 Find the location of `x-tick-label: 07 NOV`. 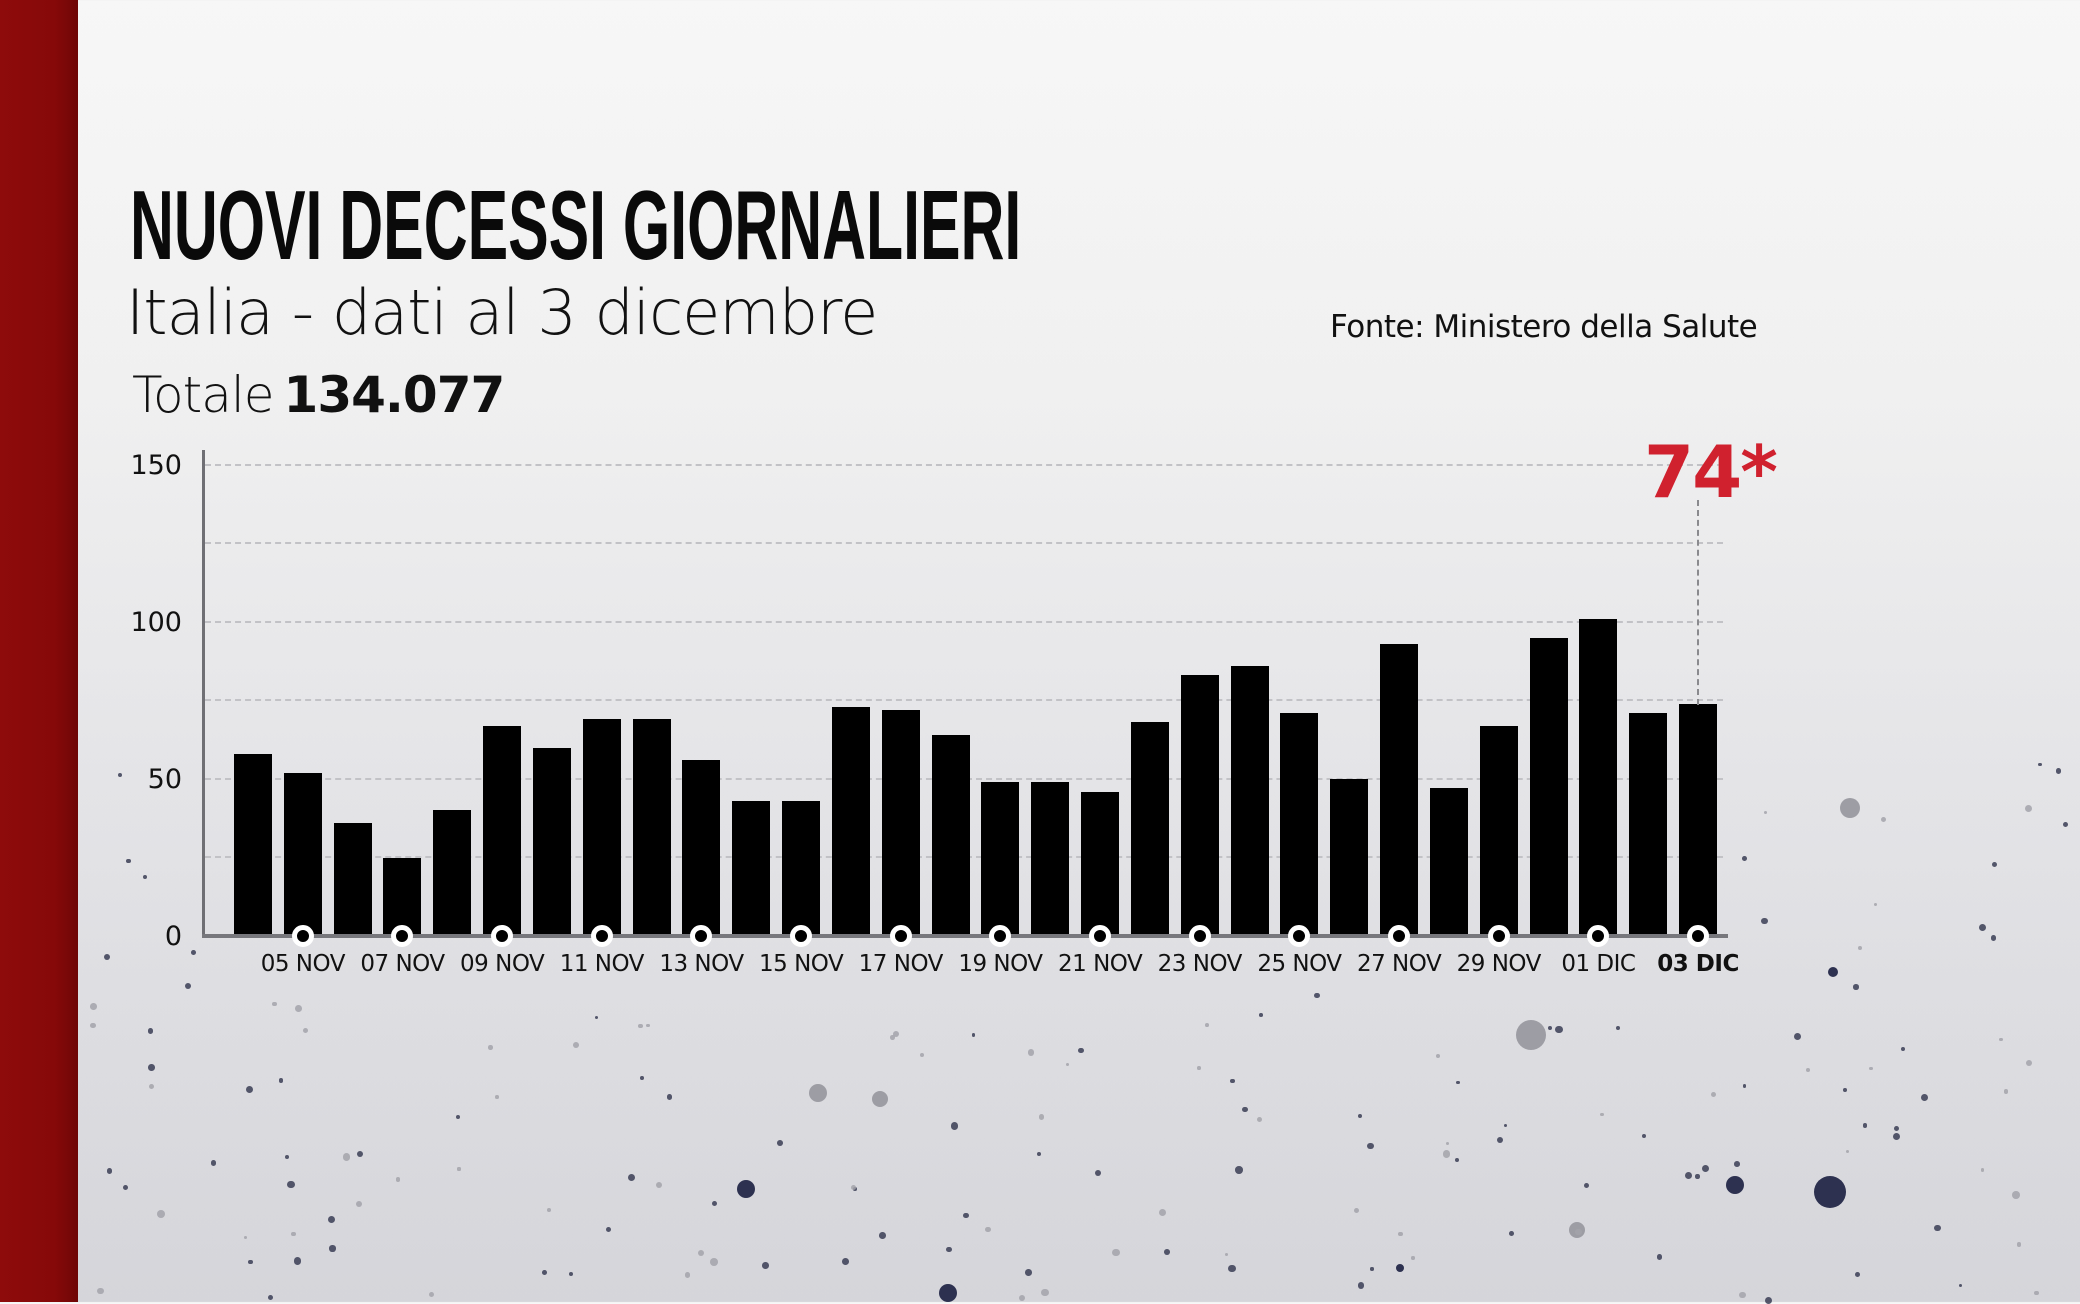

x-tick-label: 07 NOV is located at coordinates (402, 964).